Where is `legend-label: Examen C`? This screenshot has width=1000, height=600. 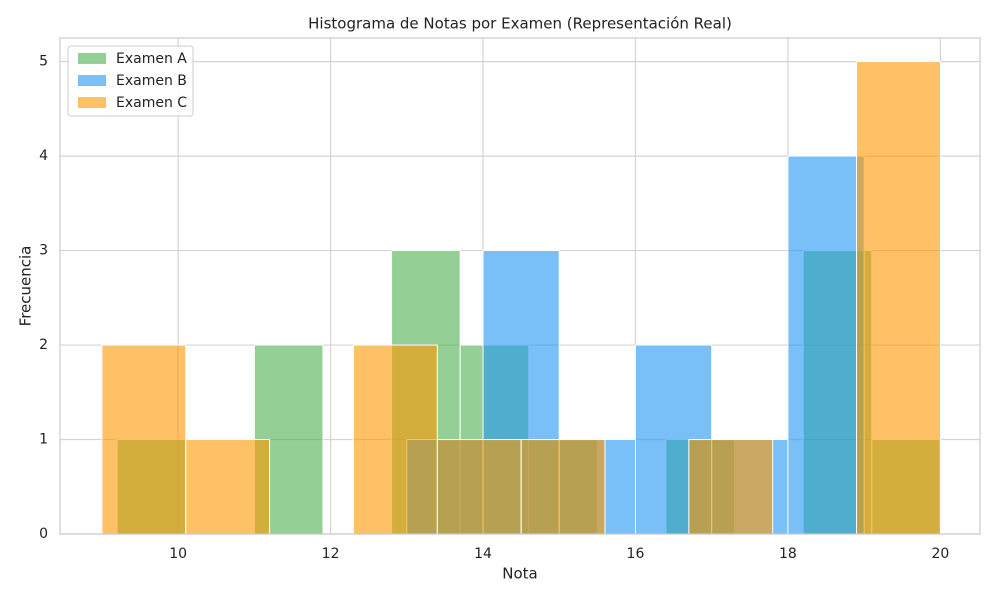 legend-label: Examen C is located at coordinates (151, 103).